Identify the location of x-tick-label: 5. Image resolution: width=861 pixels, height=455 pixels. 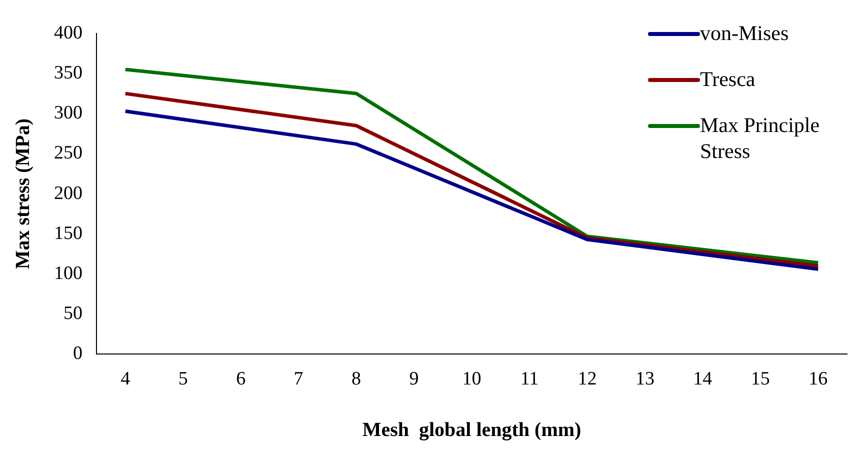
(183, 379).